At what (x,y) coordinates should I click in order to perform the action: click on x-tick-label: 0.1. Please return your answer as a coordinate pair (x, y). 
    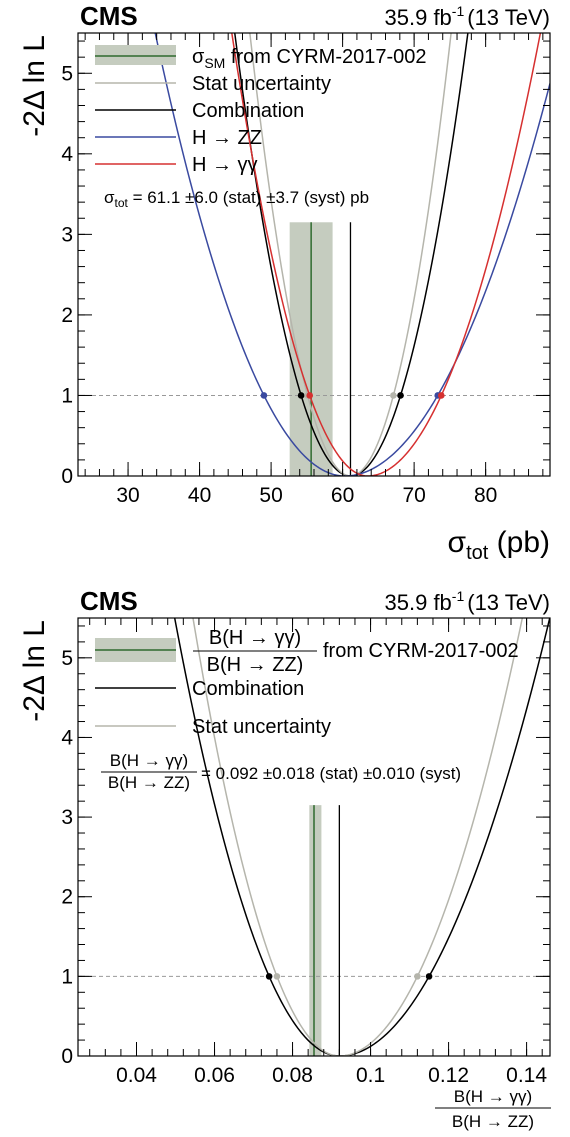
    Looking at the image, I should click on (370, 1075).